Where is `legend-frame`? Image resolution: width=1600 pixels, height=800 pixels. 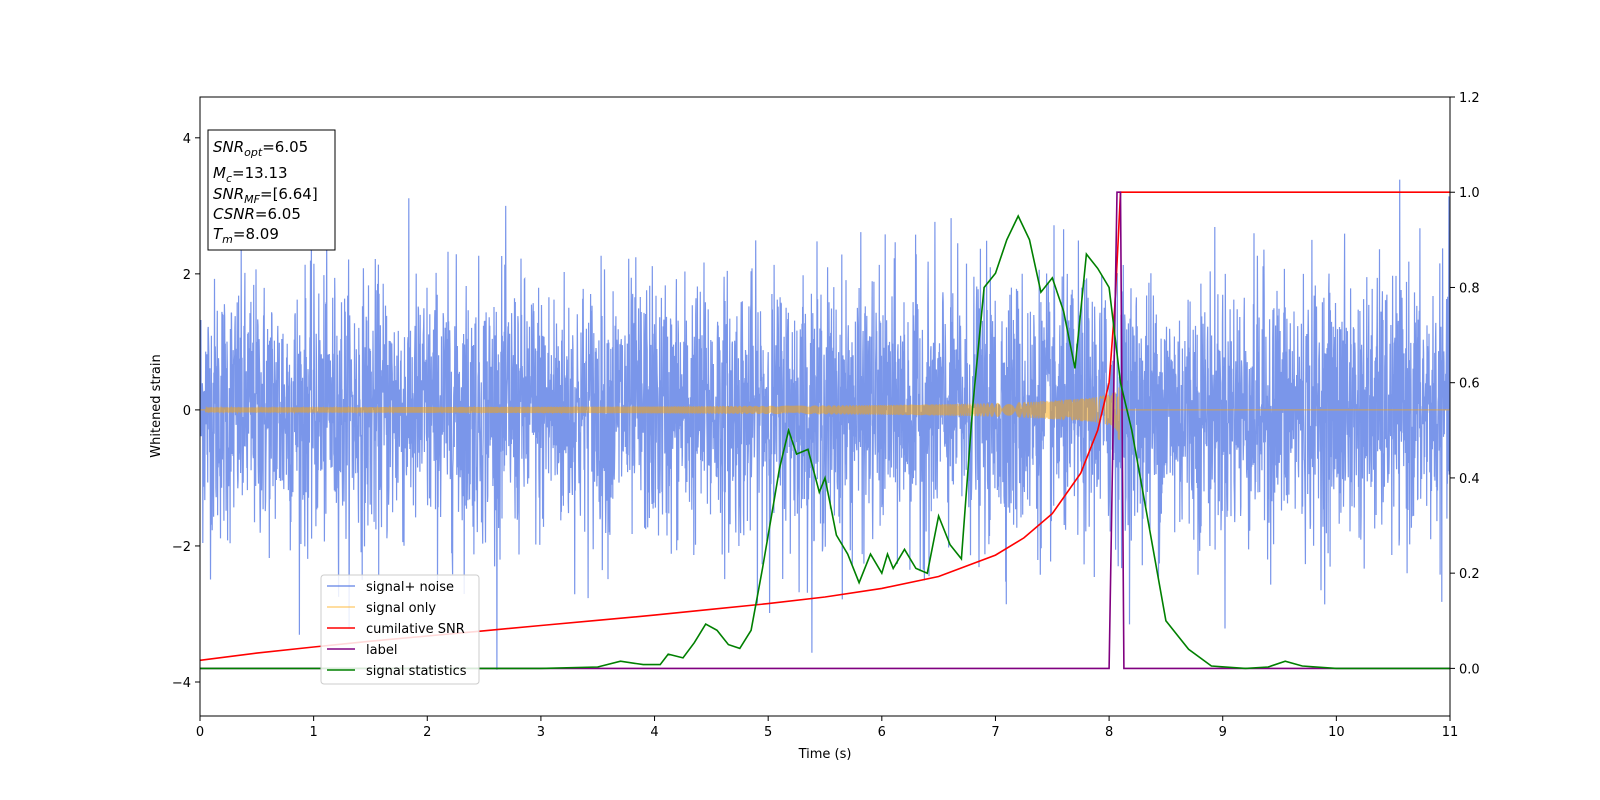 legend-frame is located at coordinates (400, 629).